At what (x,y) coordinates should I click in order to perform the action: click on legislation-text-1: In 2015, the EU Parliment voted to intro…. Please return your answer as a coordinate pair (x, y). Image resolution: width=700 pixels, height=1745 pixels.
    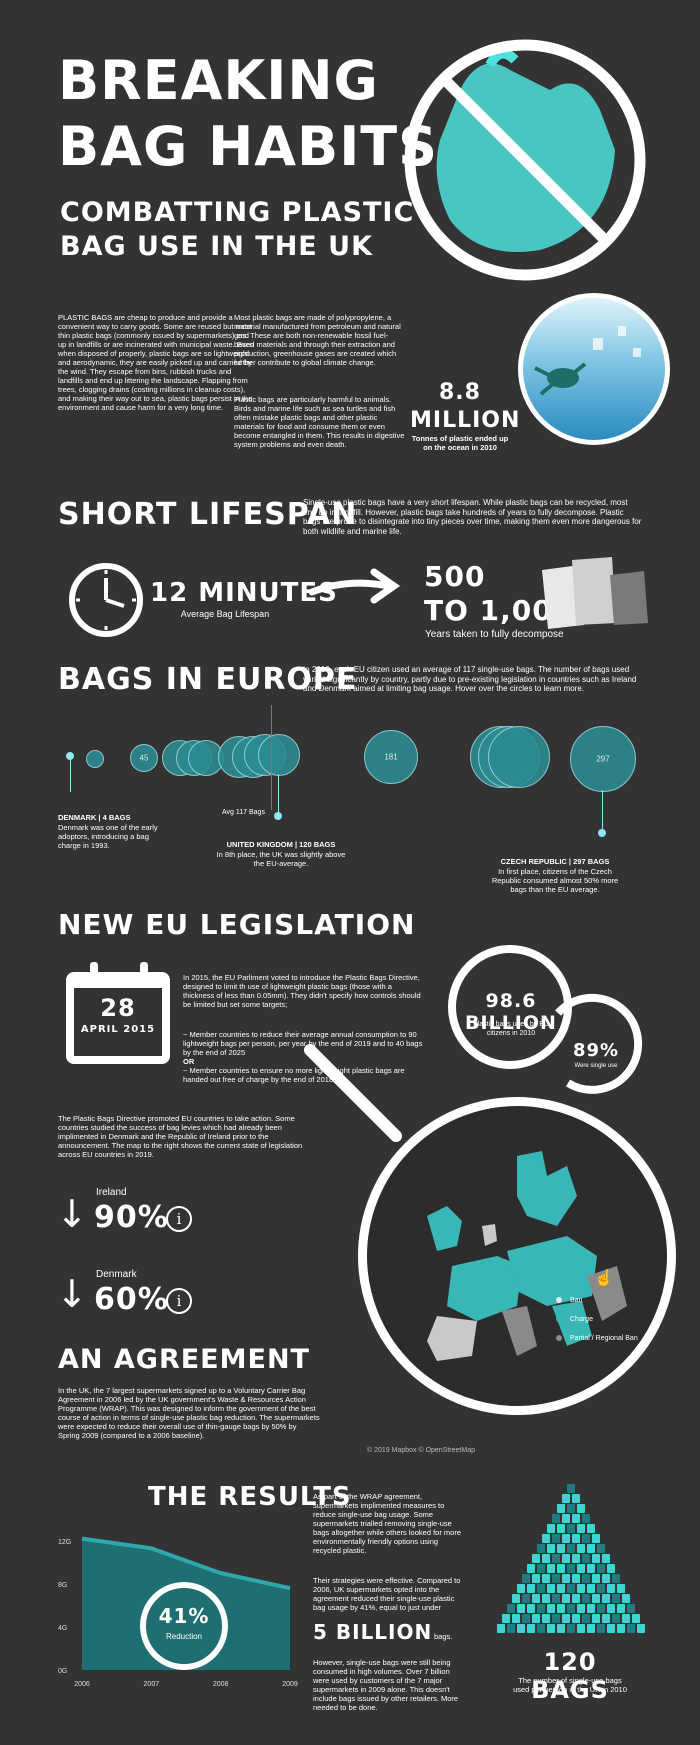
    Looking at the image, I should click on (302, 991).